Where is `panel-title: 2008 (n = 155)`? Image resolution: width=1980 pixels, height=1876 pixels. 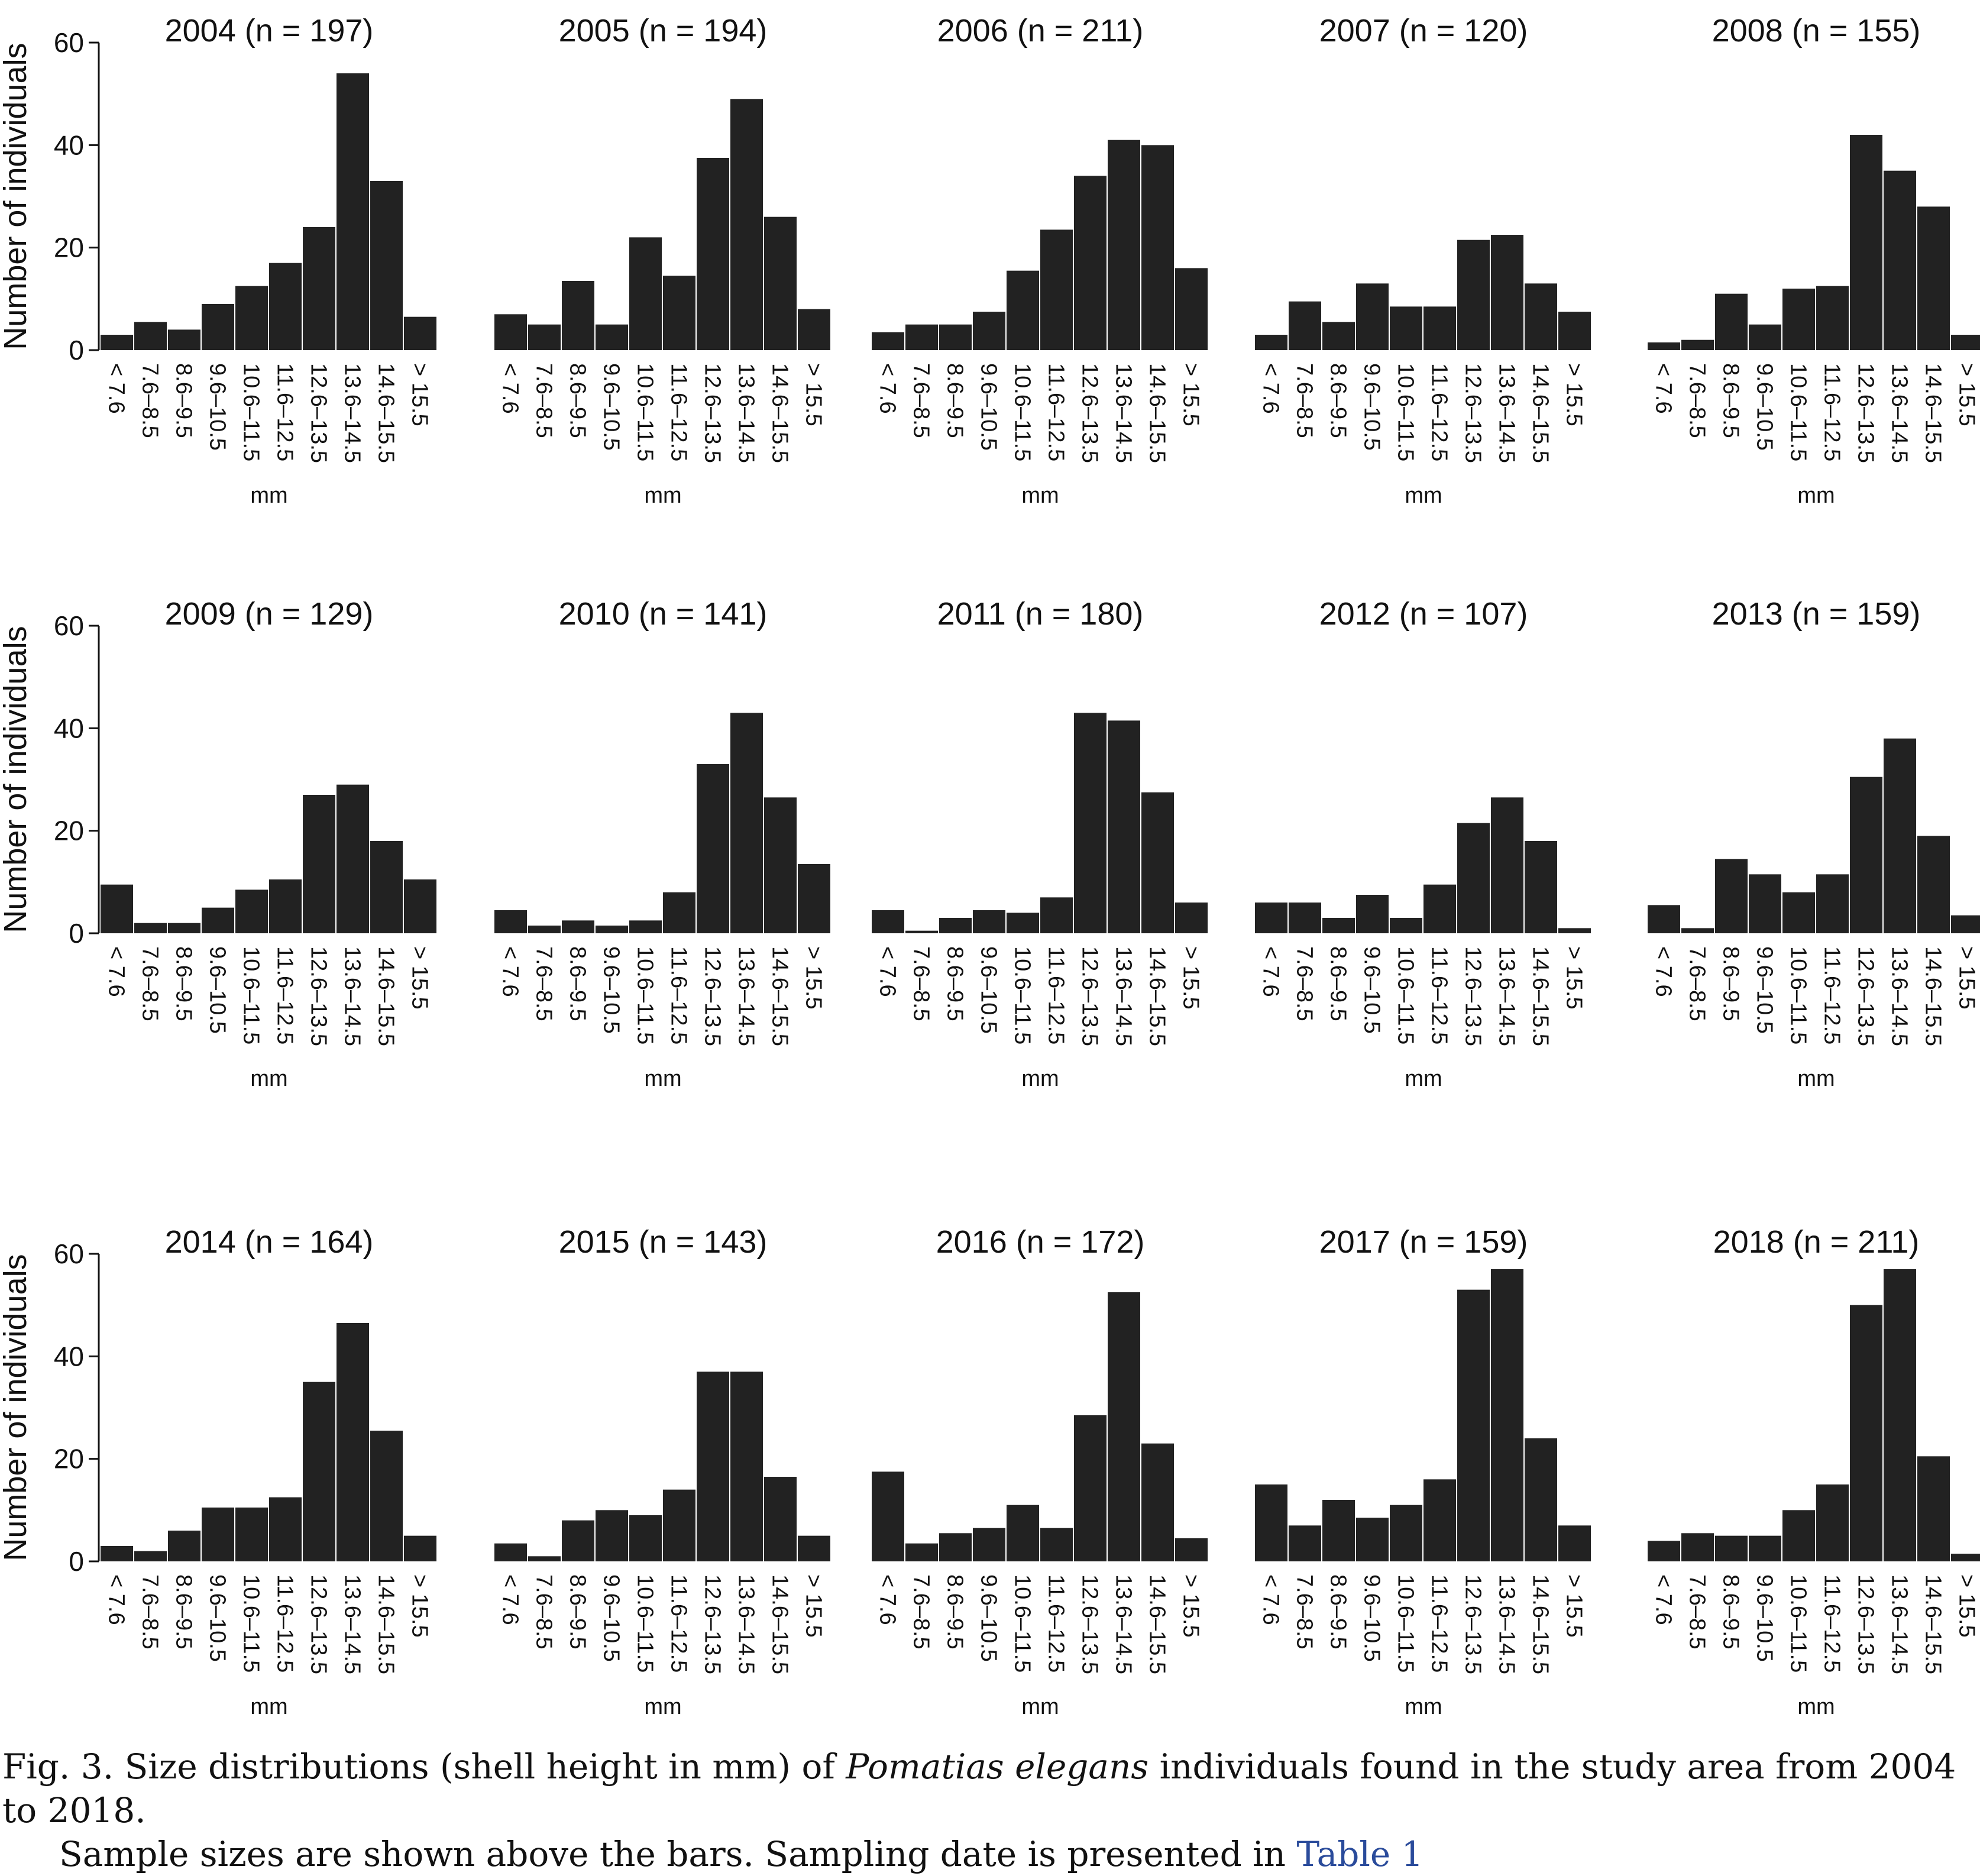 panel-title: 2008 (n = 155) is located at coordinates (1816, 31).